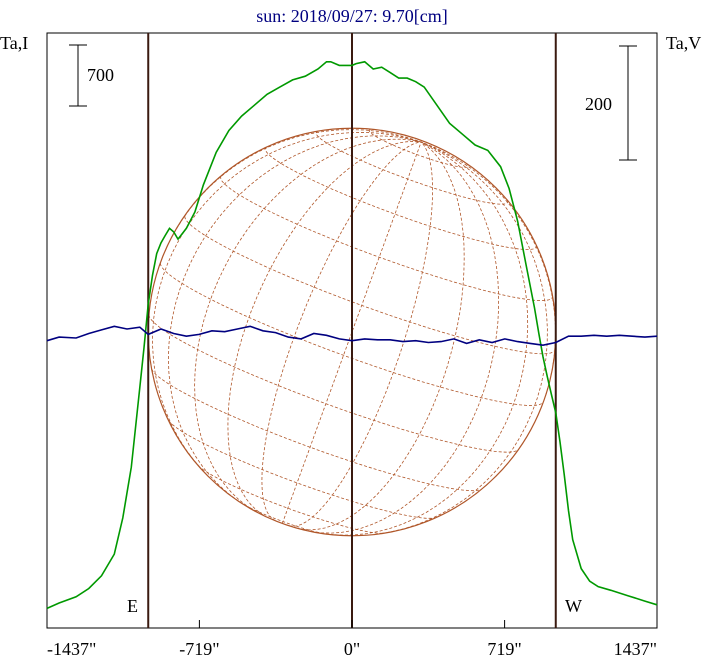 The image size is (708, 662). I want to click on scale-bar-left: 700, so click(91, 75).